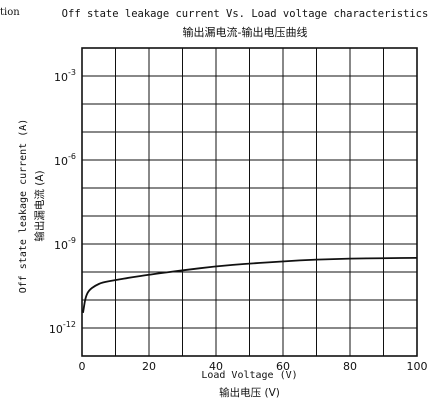 The image size is (441, 404). I want to click on y-tick-label: 10⁻³, so click(65, 76).